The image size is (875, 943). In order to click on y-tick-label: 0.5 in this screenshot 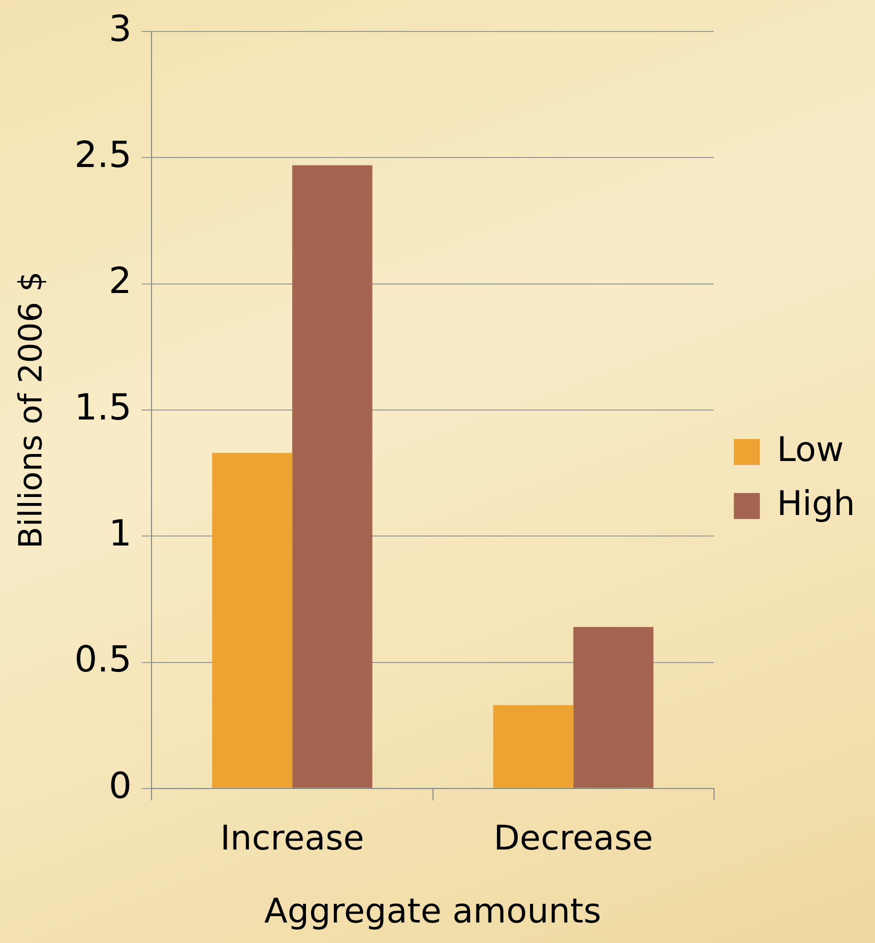, I will do `click(103, 660)`.